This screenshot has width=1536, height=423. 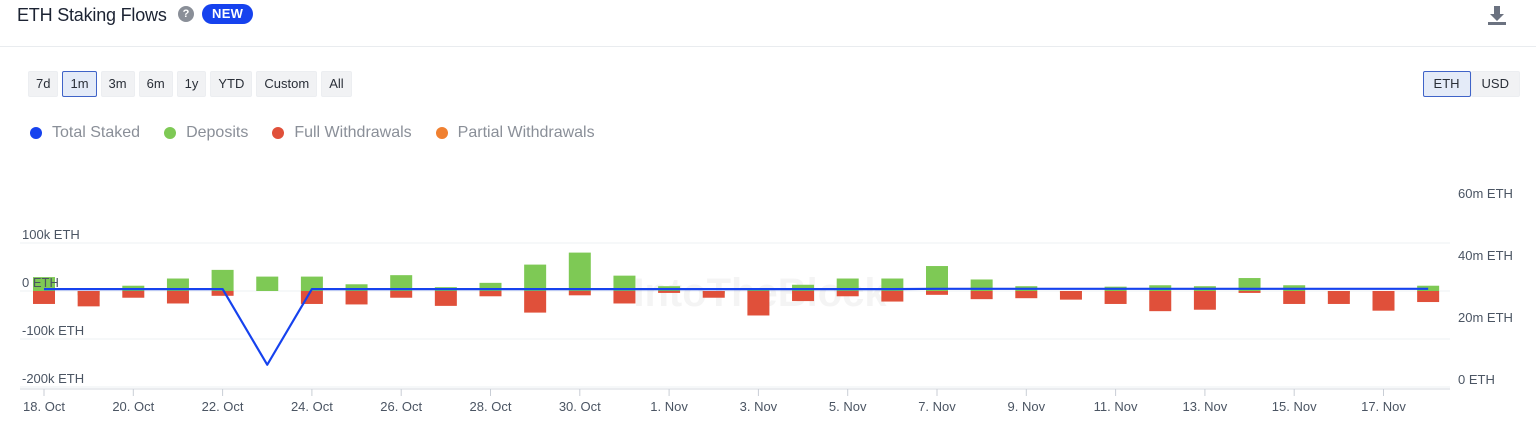 I want to click on right-axis-tick-label: 60m ETH, so click(x=1485, y=193).